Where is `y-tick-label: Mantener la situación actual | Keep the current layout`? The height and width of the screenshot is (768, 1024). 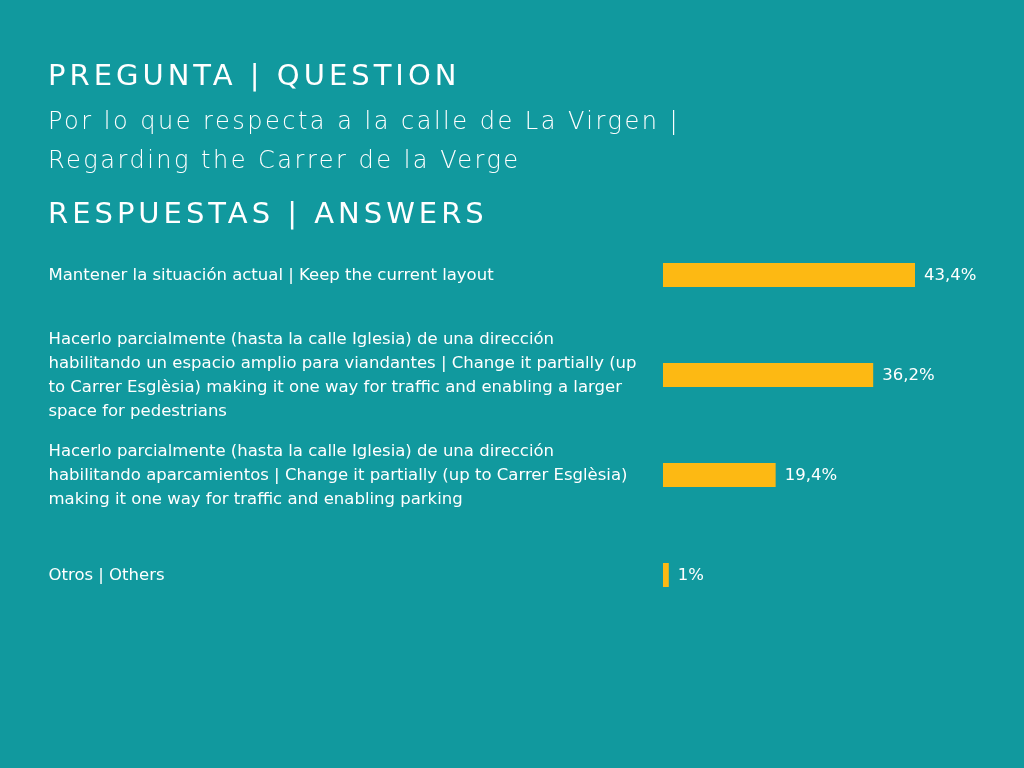
y-tick-label: Mantener la situación actual | Keep the current layout is located at coordinates (271, 274).